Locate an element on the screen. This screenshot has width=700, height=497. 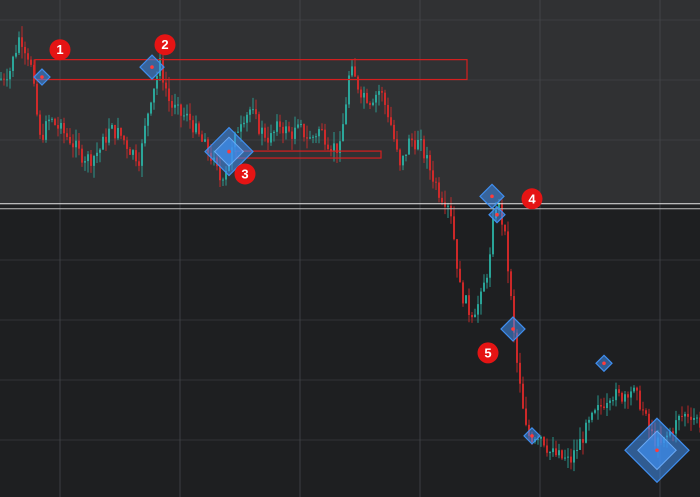
annotation-label: 4 is located at coordinates (532, 198).